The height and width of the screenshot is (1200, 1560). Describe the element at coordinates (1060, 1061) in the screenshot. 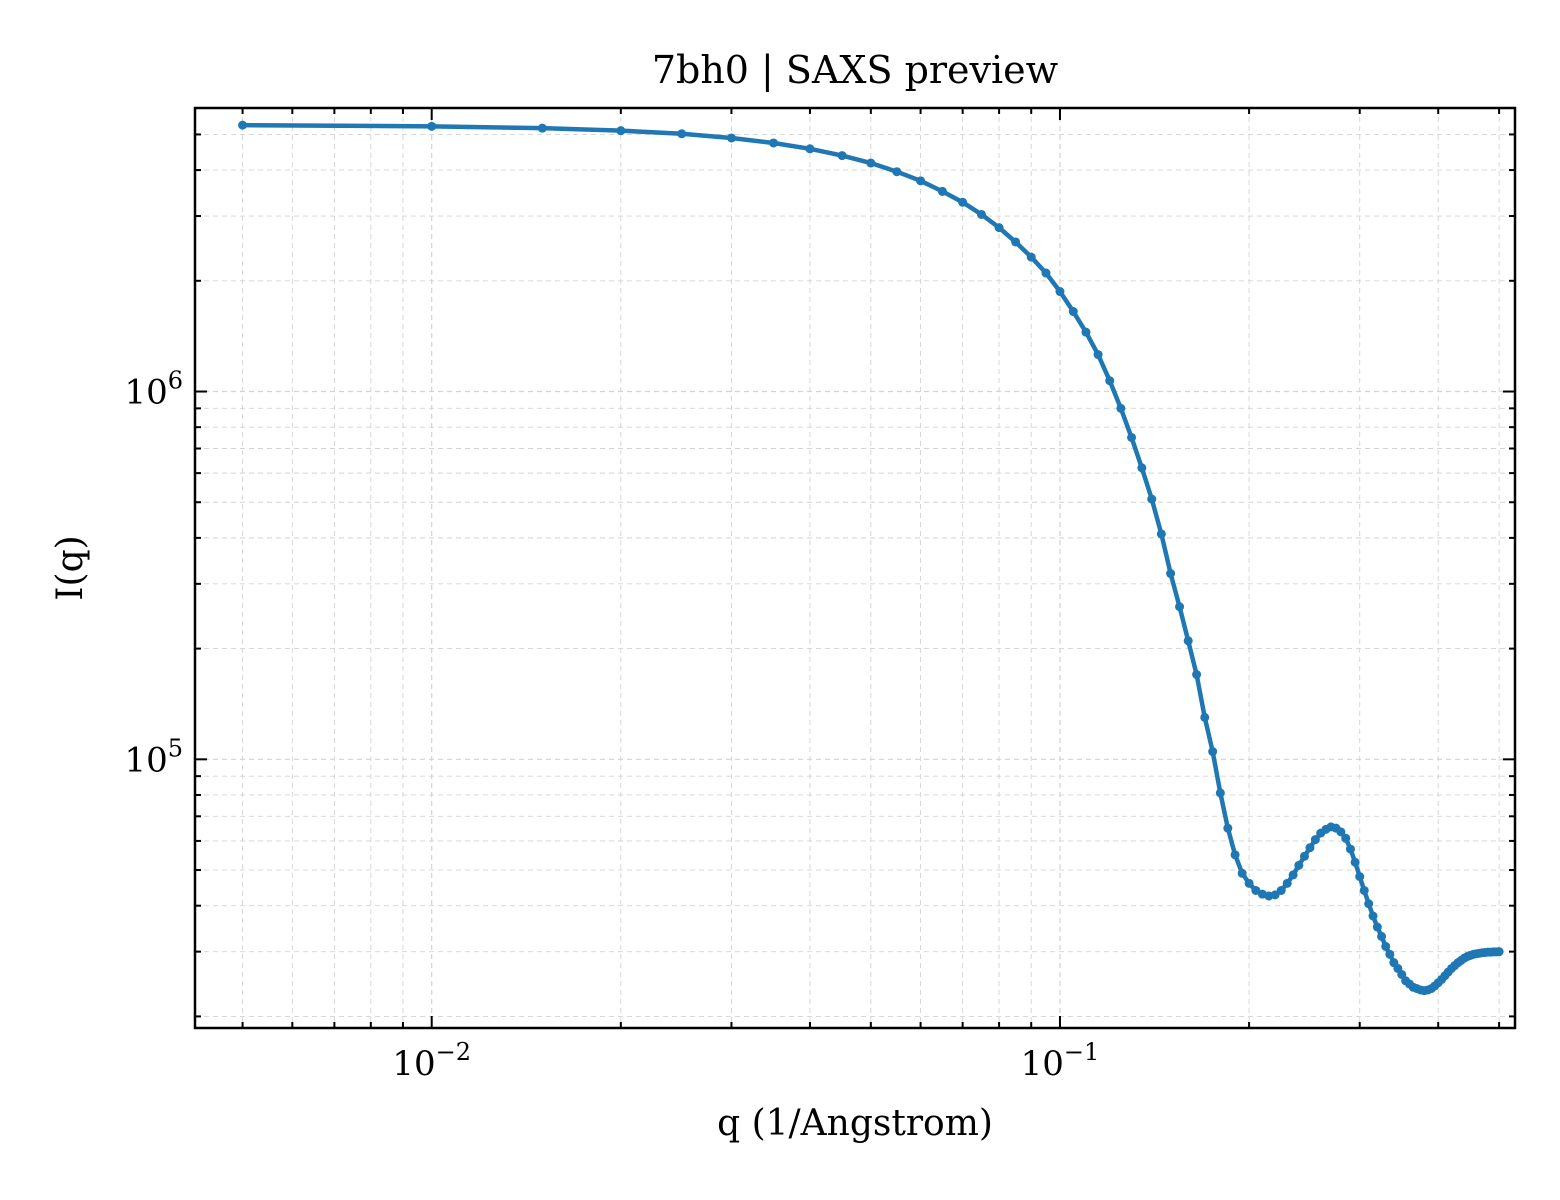

I see `x-tick-label: 10⁻¹` at that location.